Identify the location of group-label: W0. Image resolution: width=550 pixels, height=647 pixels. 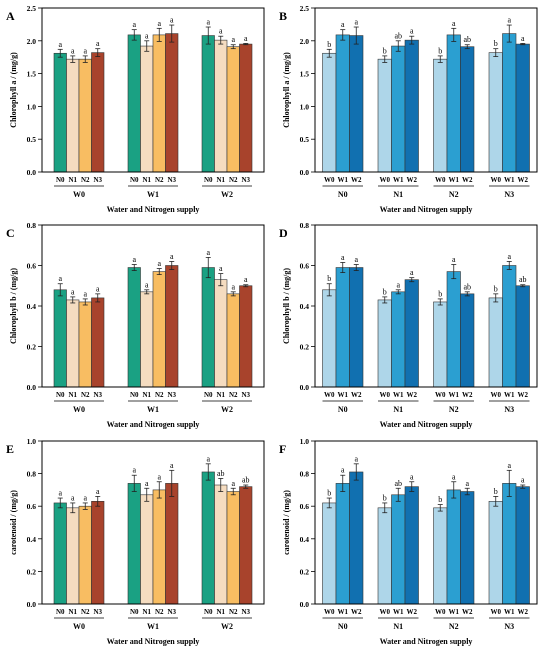
(79, 194).